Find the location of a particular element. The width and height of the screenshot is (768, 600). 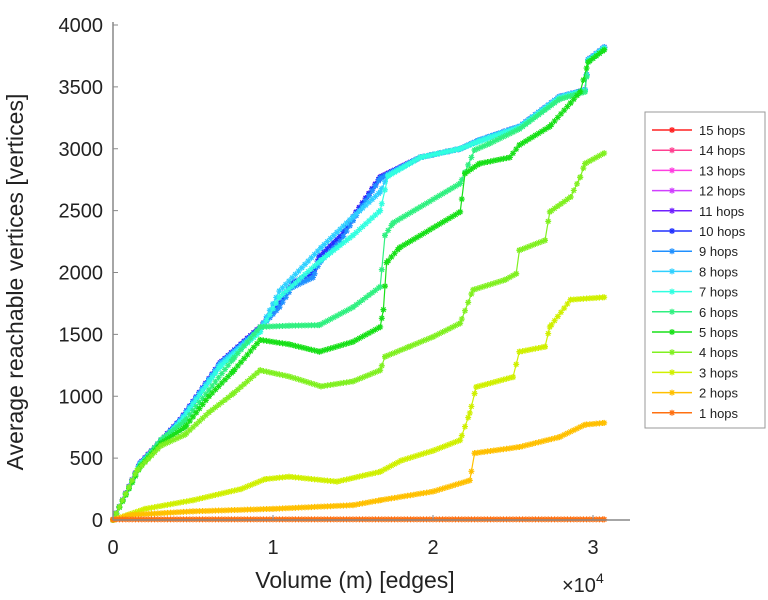

legend-box is located at coordinates (705, 270).